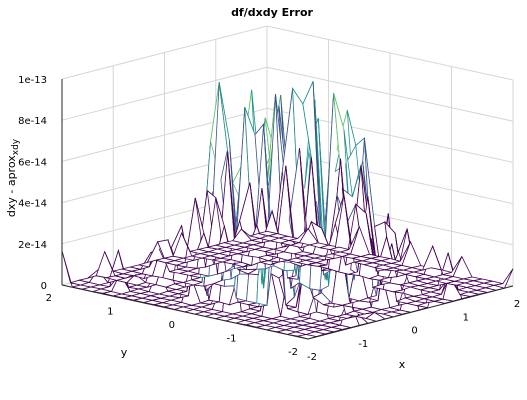 The width and height of the screenshot is (527, 400). I want to click on z-axis-label-sub: xdy, so click(16, 146).